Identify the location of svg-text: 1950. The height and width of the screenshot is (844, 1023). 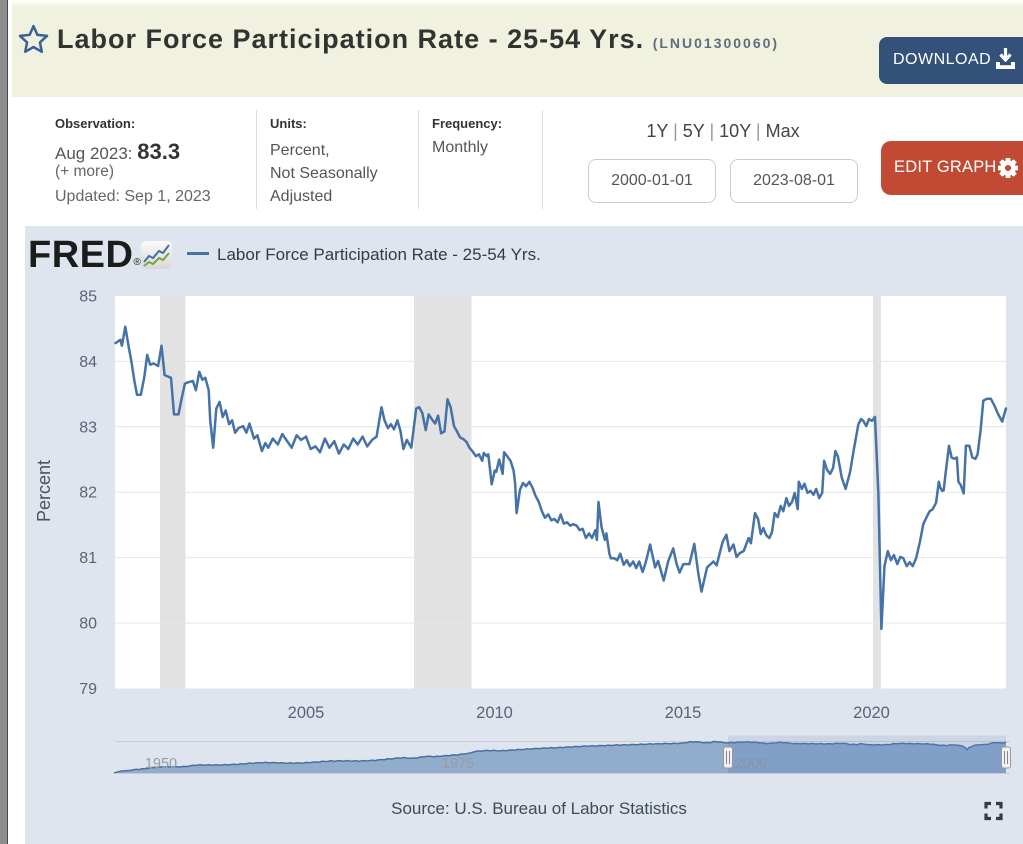
(161, 764).